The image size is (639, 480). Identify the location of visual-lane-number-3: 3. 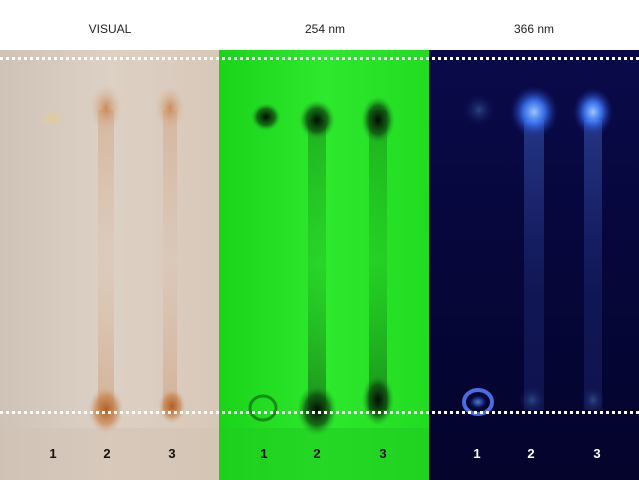
(172, 453).